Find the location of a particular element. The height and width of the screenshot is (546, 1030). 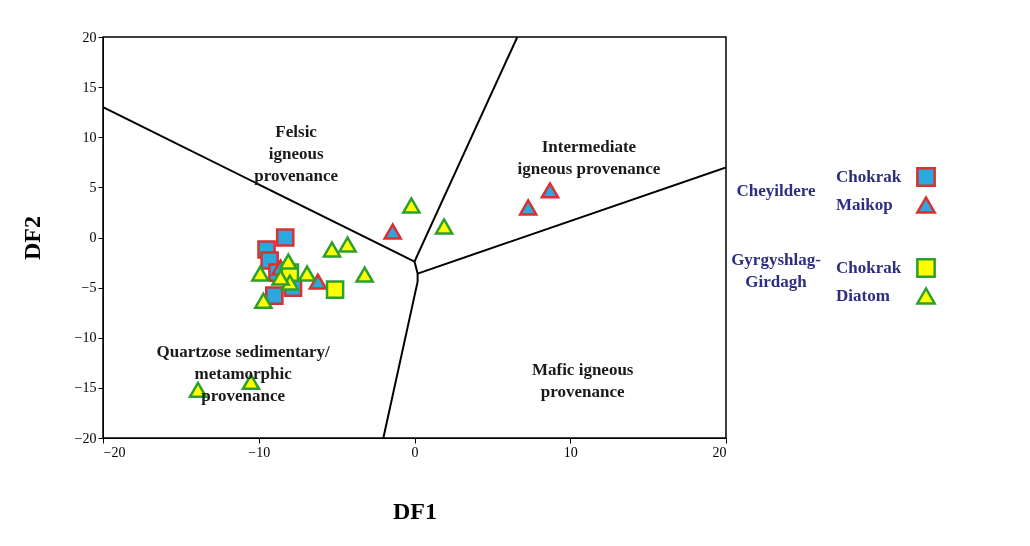

text: Cheyildere is located at coordinates (776, 190).